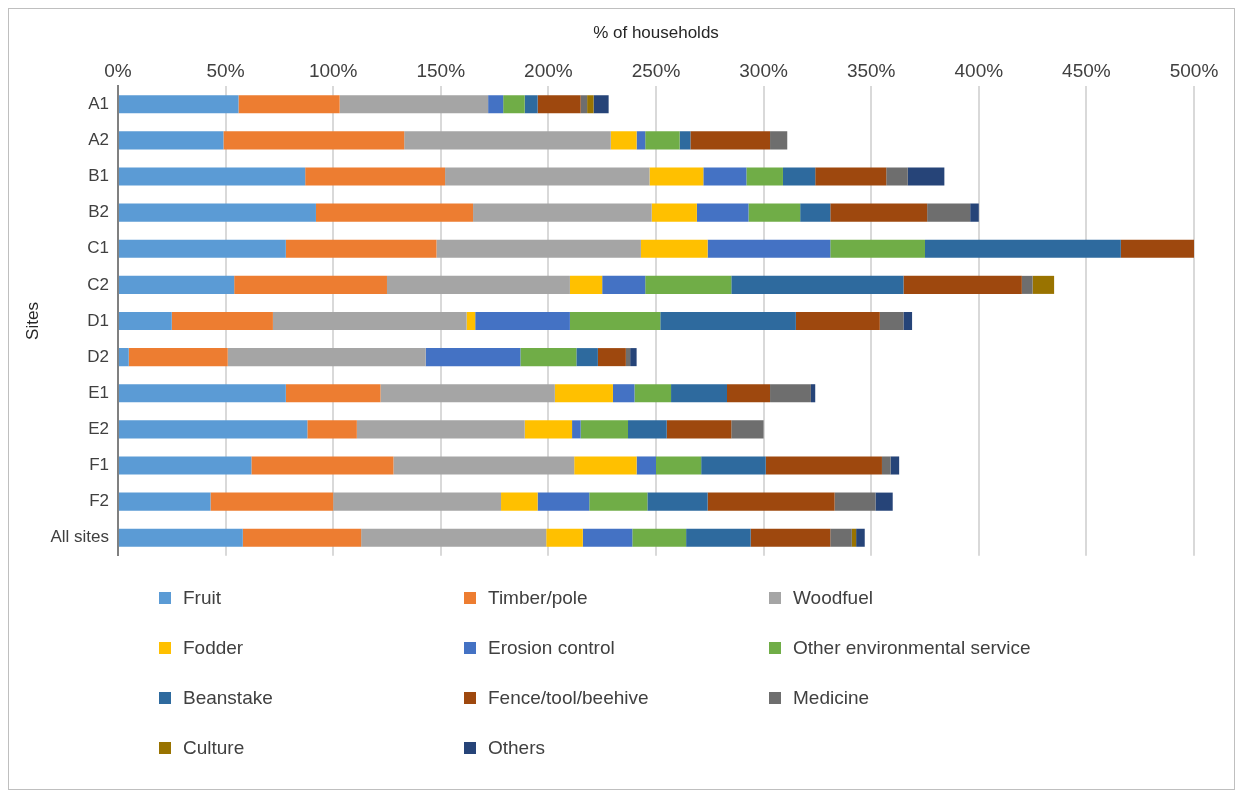  Describe the element at coordinates (99, 465) in the screenshot. I see `y-tick-label: F1` at that location.